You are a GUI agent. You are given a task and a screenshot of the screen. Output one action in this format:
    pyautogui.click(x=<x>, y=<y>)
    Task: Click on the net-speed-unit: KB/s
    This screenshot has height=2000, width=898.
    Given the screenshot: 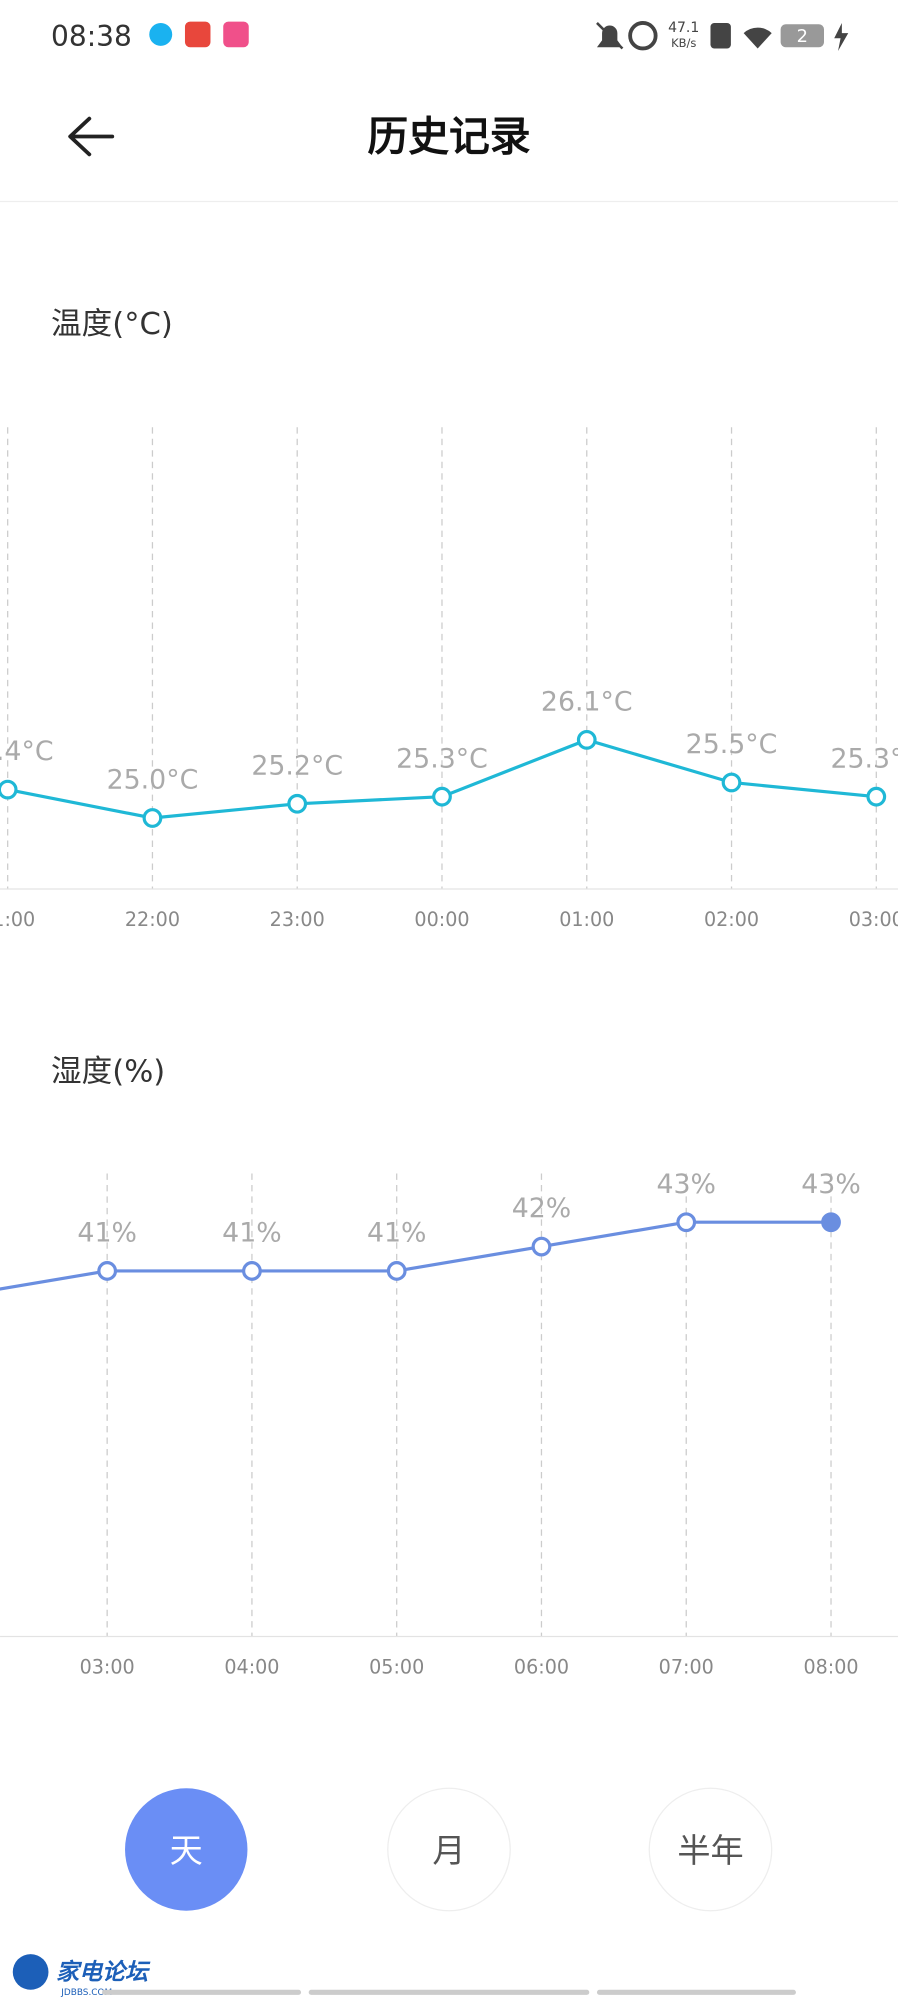 What is the action you would take?
    pyautogui.click(x=683, y=43)
    